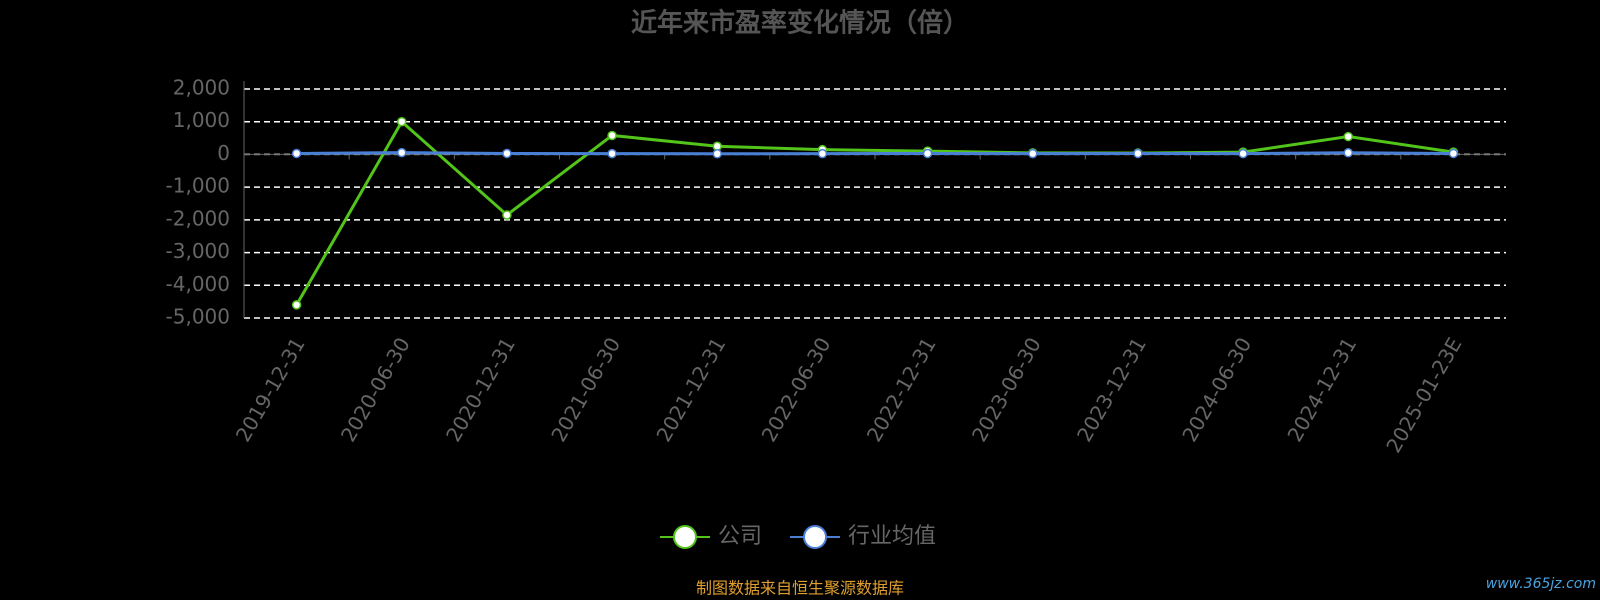 This screenshot has width=1600, height=600. Describe the element at coordinates (198, 186) in the screenshot. I see `y-tick-label: -1,000` at that location.